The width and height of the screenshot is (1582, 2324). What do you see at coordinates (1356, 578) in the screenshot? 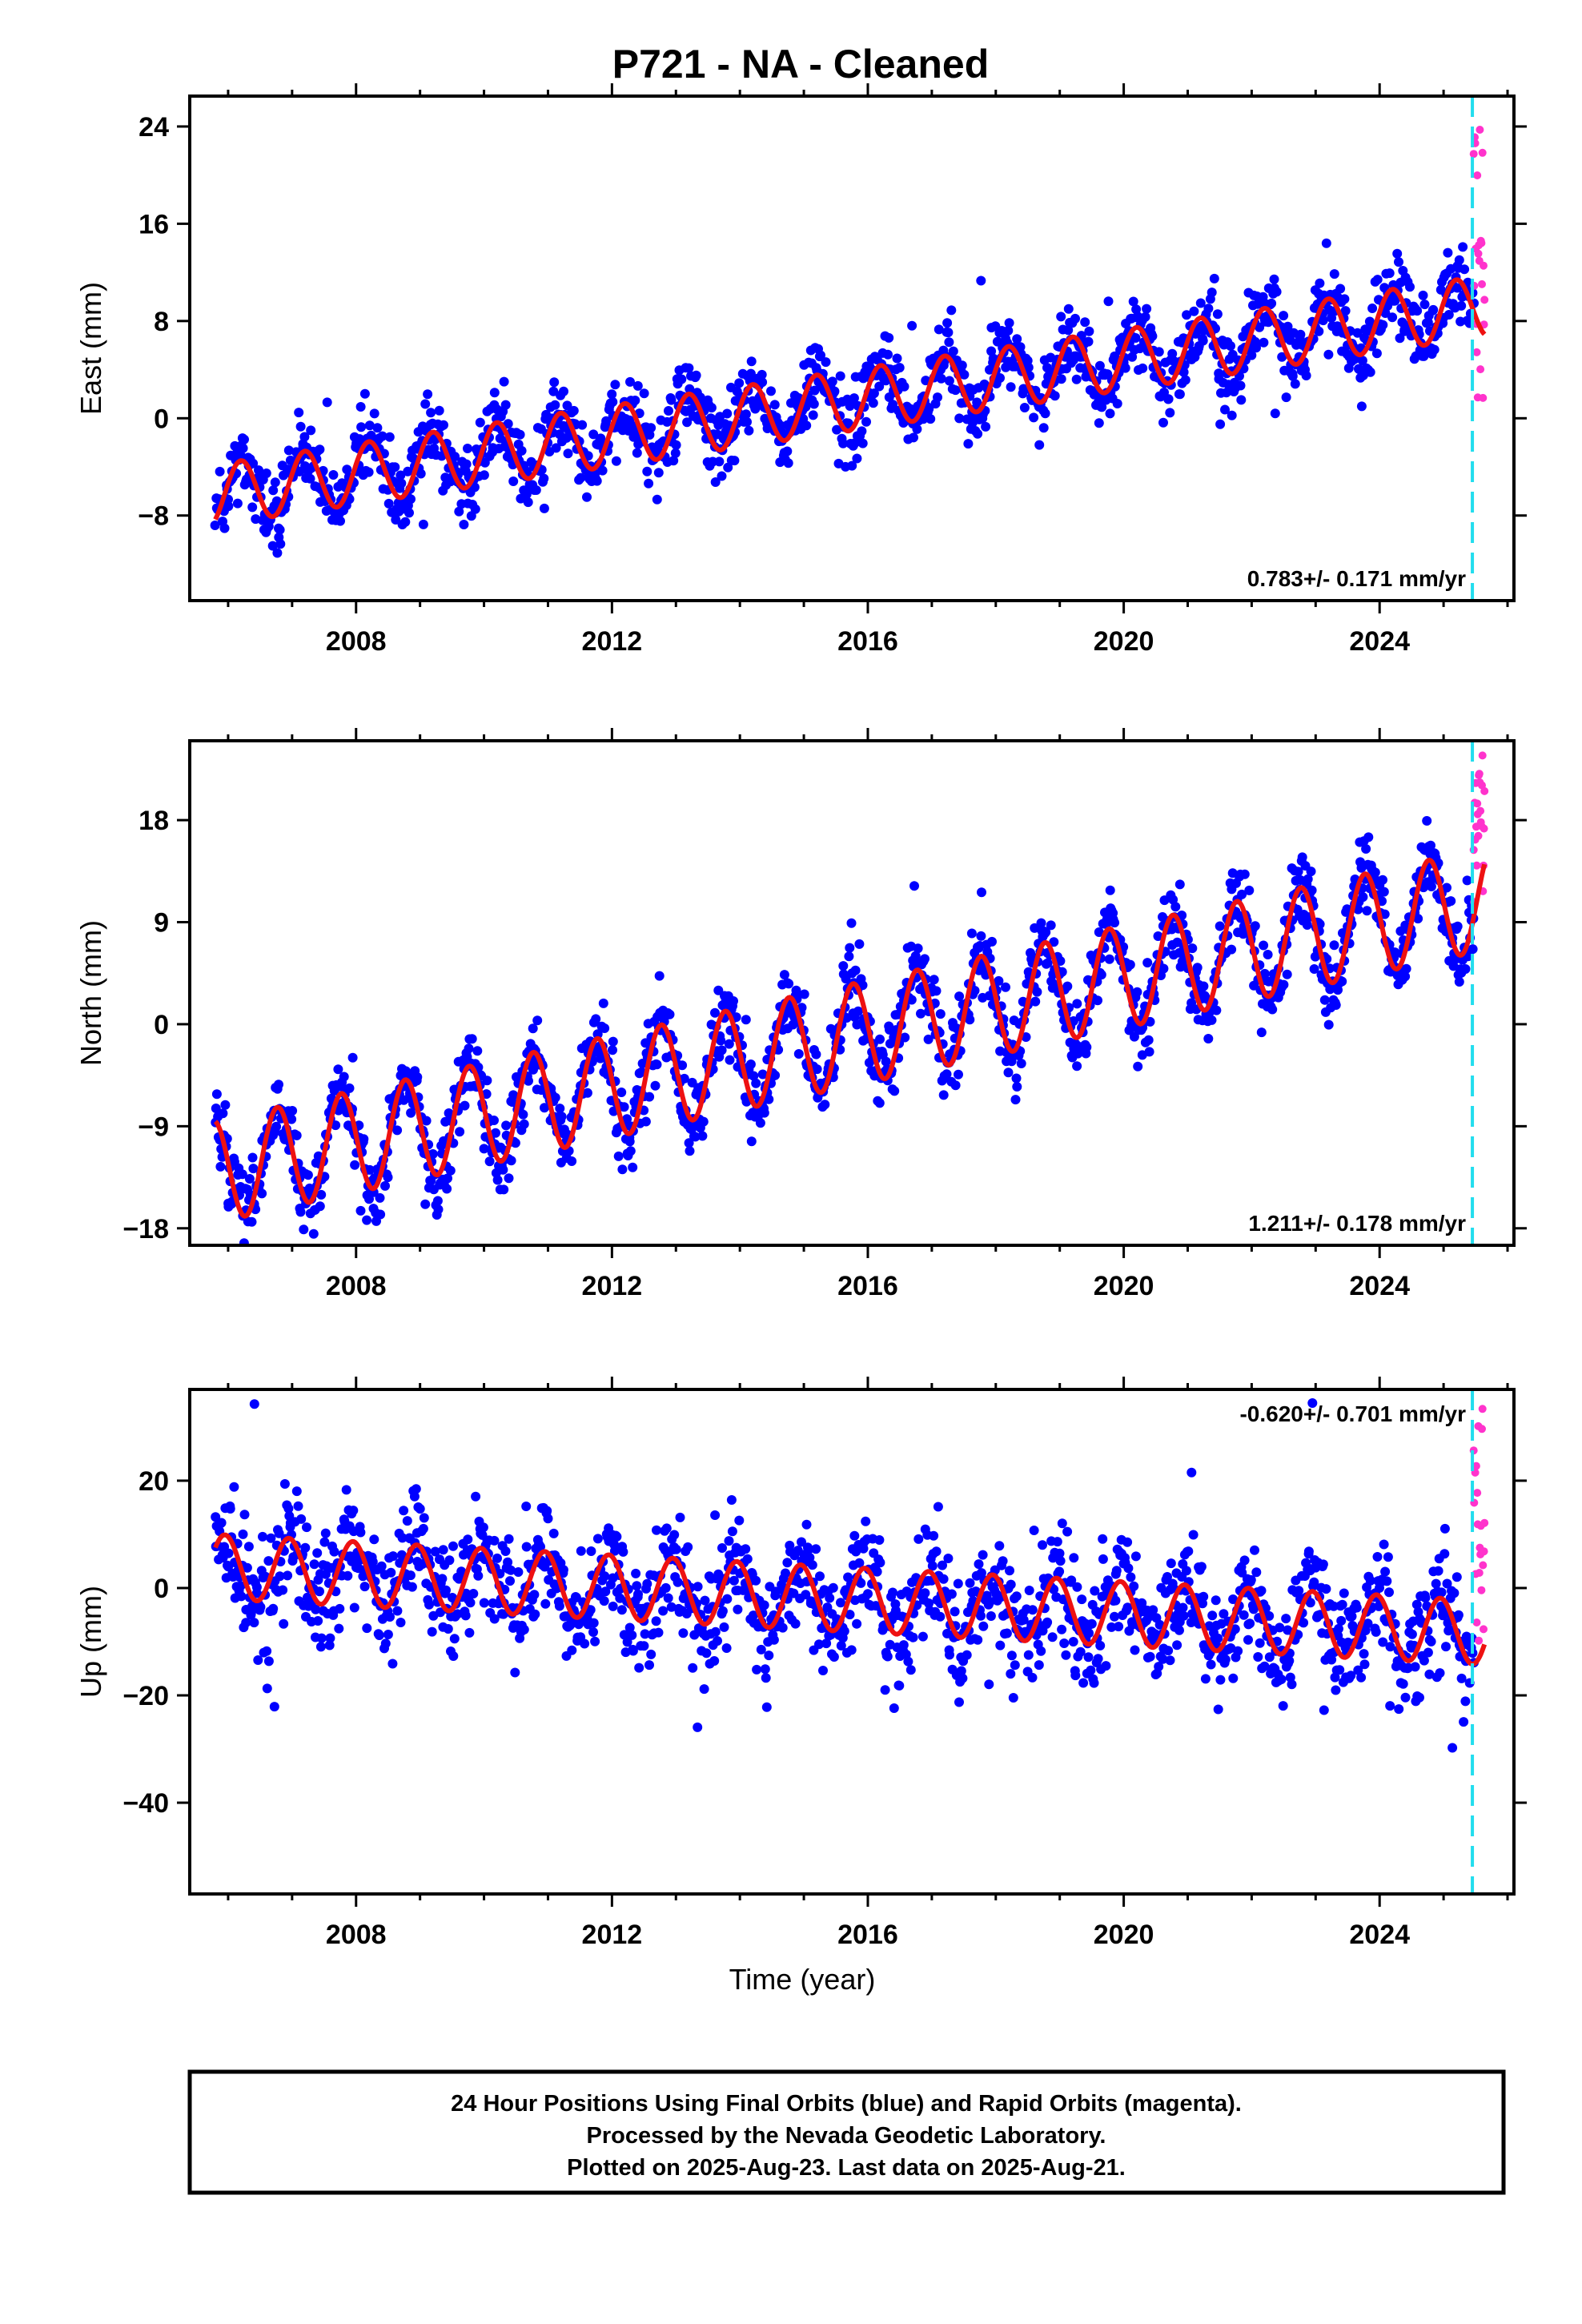
I see `rate-label: 0.783+/- 0.171 mm/yr` at bounding box center [1356, 578].